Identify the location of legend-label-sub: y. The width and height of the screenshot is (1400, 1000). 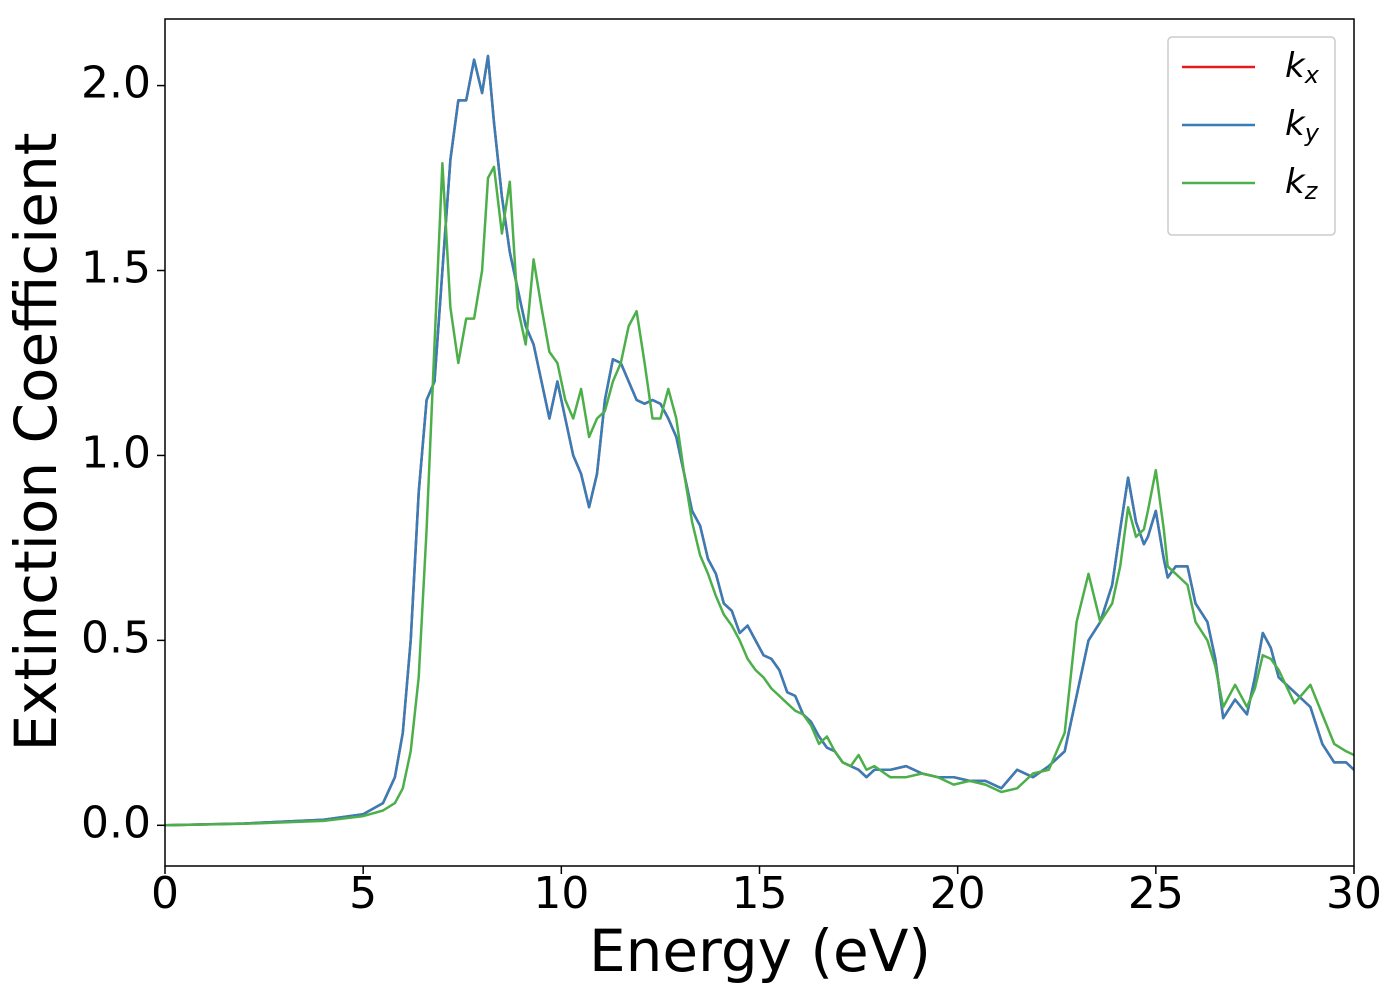
(1312, 133).